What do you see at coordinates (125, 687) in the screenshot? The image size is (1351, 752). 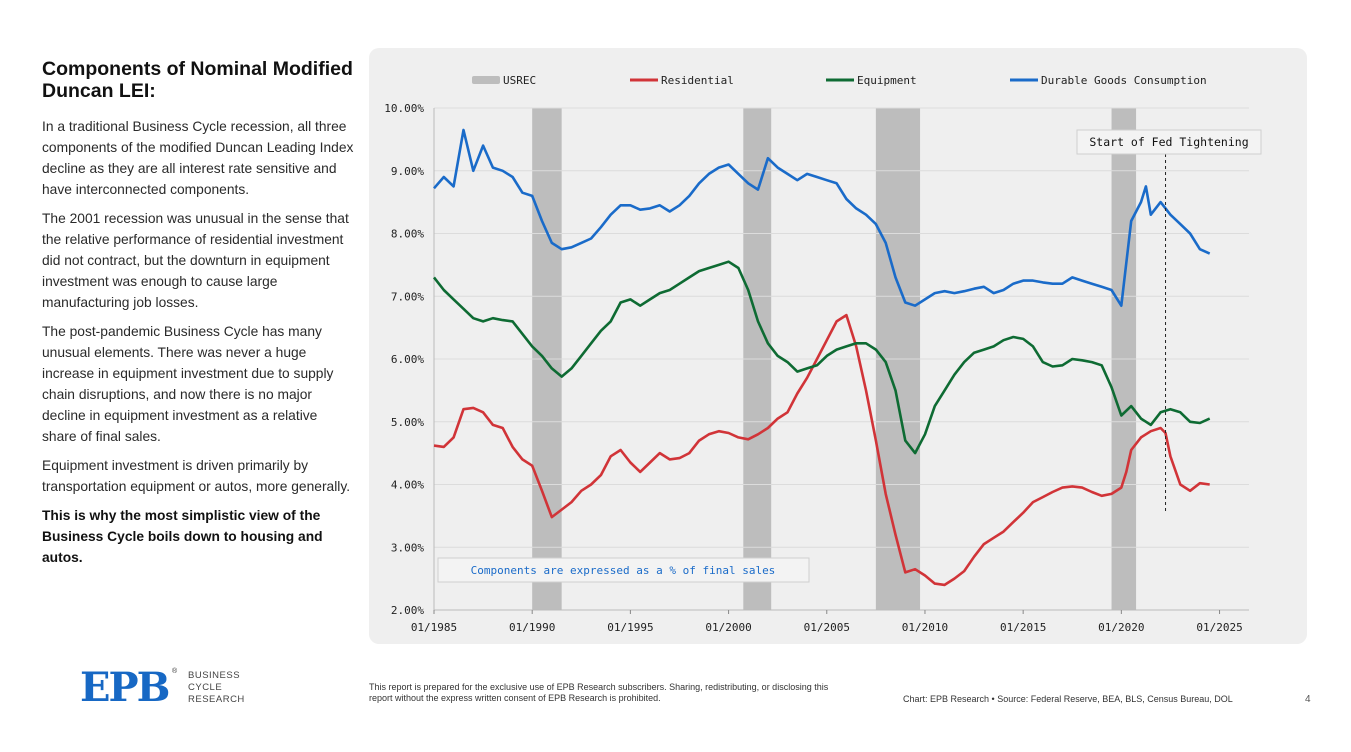 I see `logo-mark: EPB` at bounding box center [125, 687].